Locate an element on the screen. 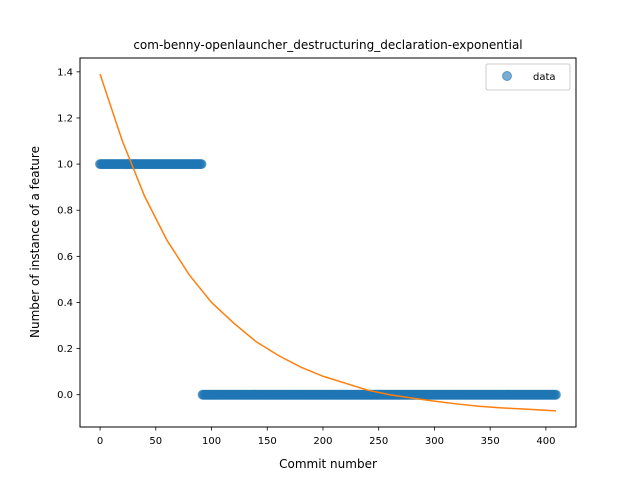 Image resolution: width=640 pixels, height=480 pixels. legend-box is located at coordinates (528, 77).